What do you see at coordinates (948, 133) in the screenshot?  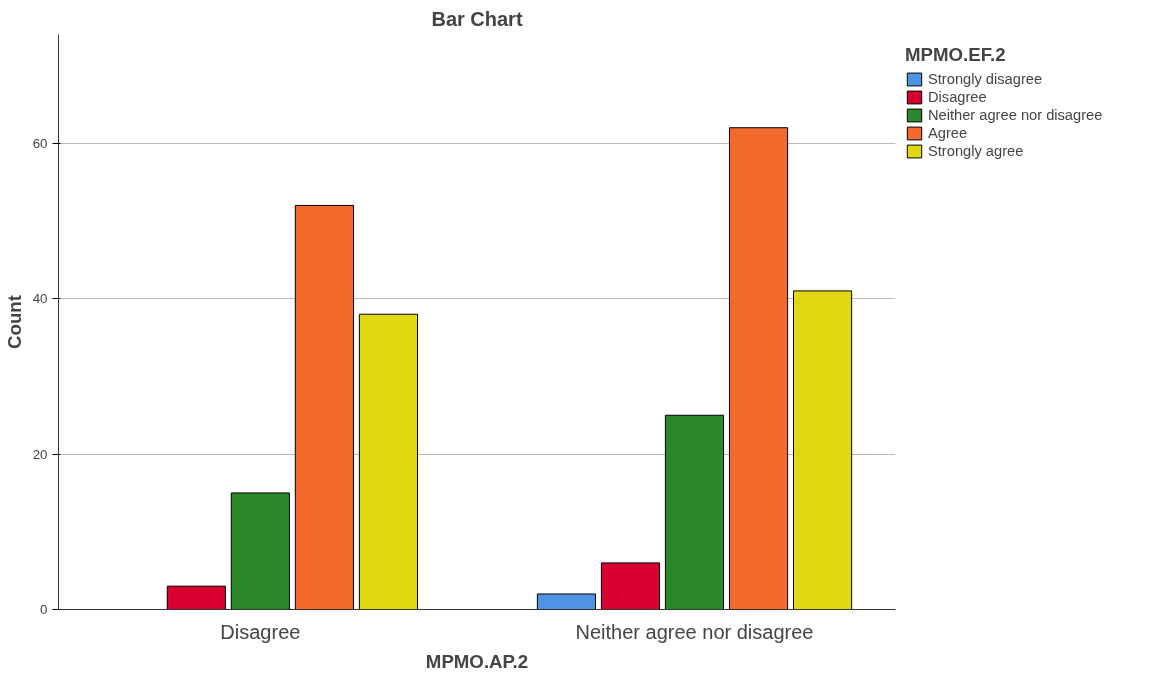 I see `legend-label: Agree` at bounding box center [948, 133].